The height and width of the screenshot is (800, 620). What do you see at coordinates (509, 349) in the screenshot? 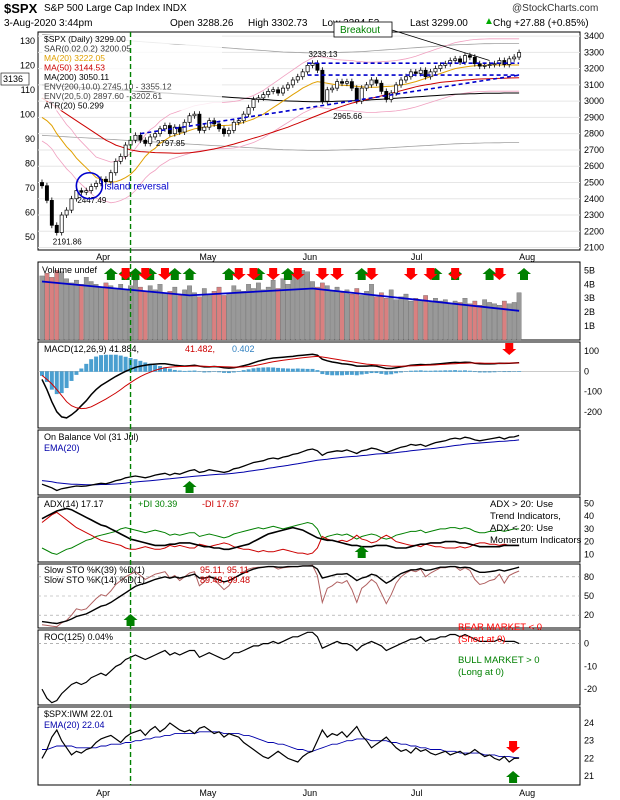
I see `macd-red-arrow` at bounding box center [509, 349].